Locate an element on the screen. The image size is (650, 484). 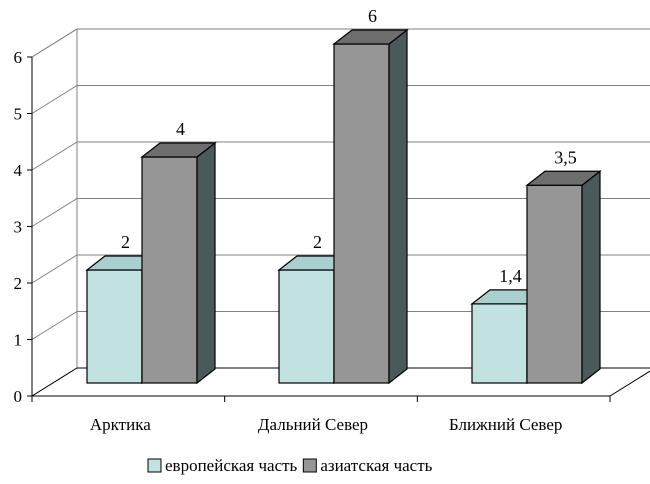
data-label: 6 is located at coordinates (372, 16).